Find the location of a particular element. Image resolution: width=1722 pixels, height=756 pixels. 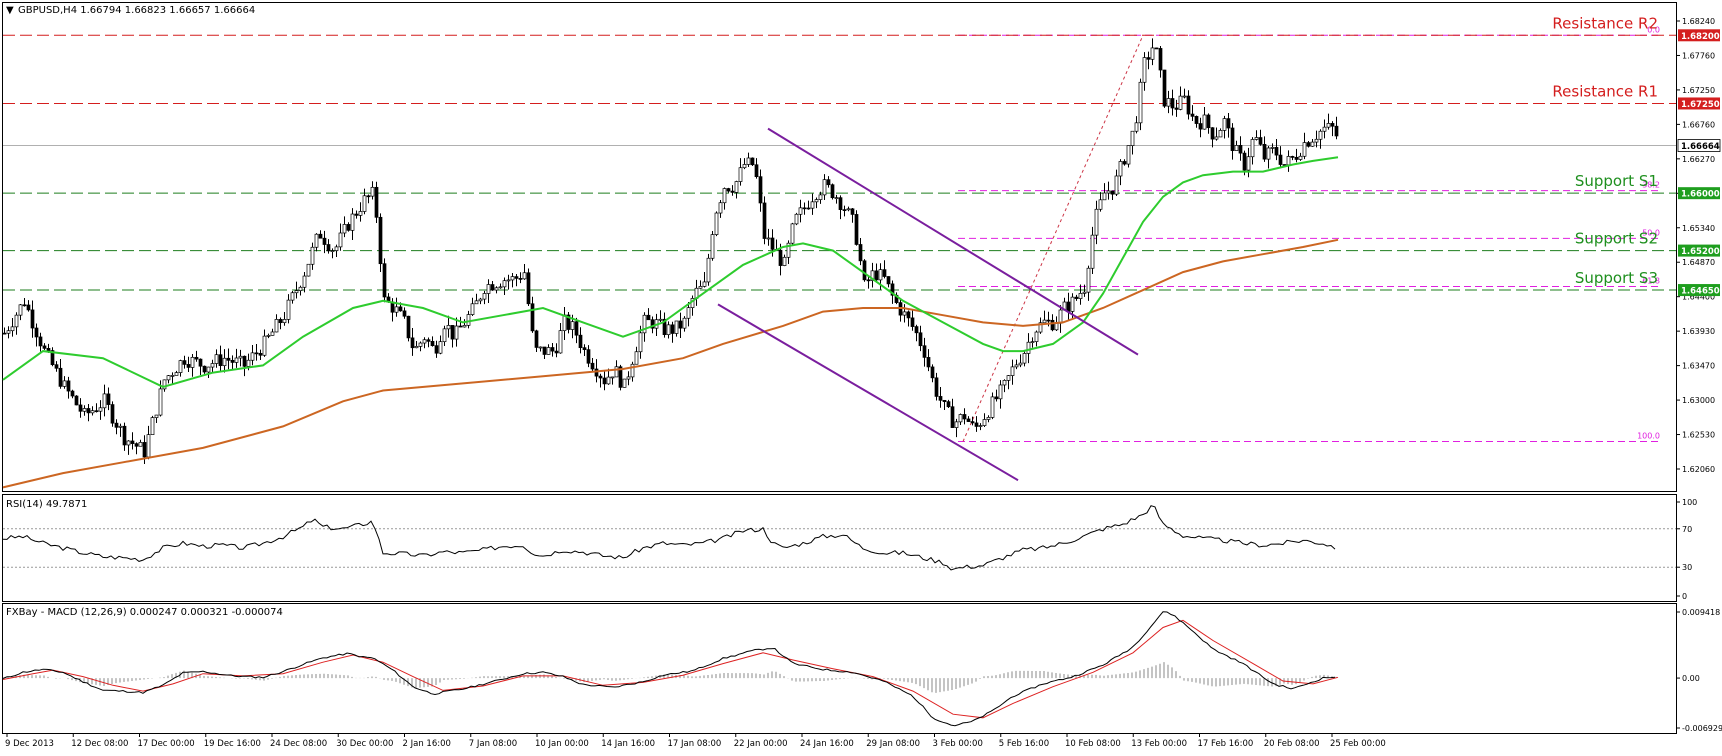

price-tick-label: 1.65340 is located at coordinates (1698, 228).